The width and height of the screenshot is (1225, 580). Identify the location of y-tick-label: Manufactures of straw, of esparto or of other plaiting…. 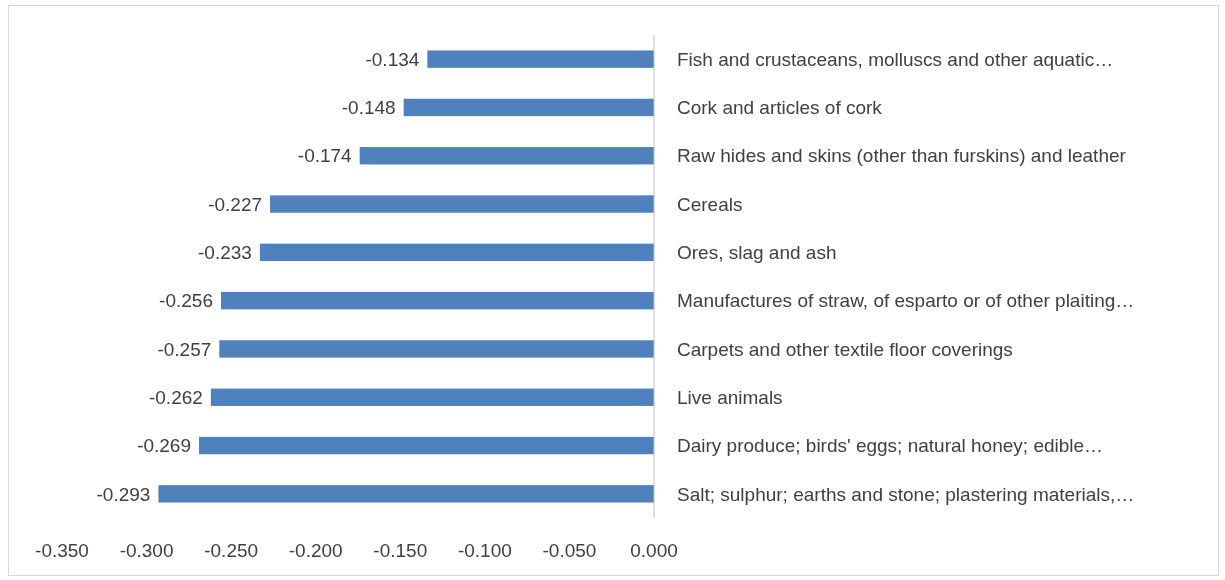
(906, 301).